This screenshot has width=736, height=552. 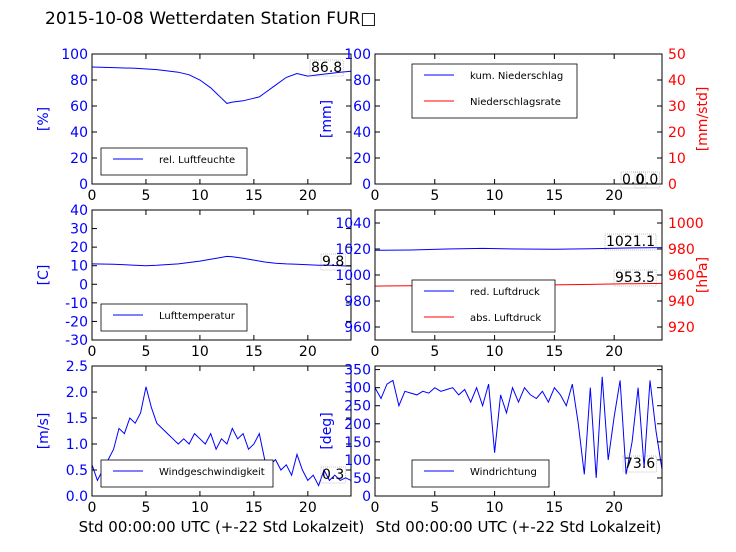 I want to click on y-tick-label: 1000, so click(x=353, y=276).